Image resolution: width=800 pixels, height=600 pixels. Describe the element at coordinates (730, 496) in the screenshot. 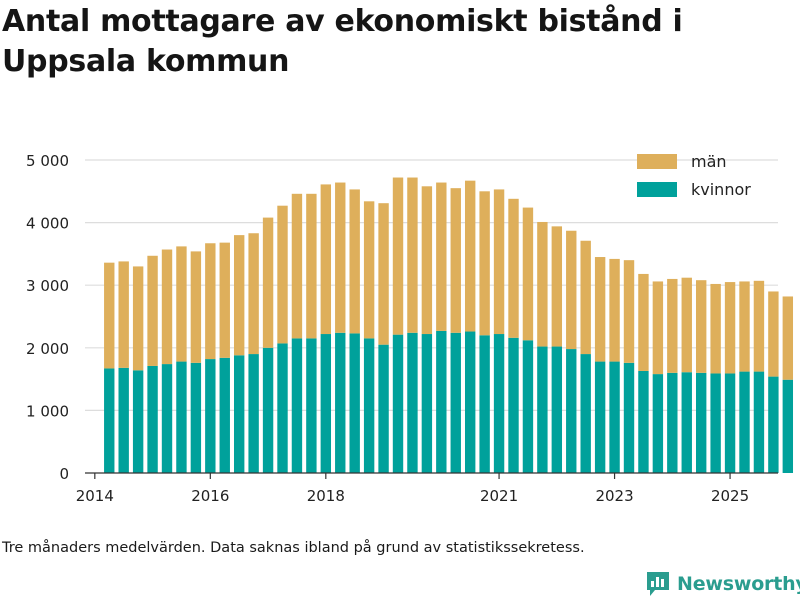

I see `x-tick-label: 2025` at that location.